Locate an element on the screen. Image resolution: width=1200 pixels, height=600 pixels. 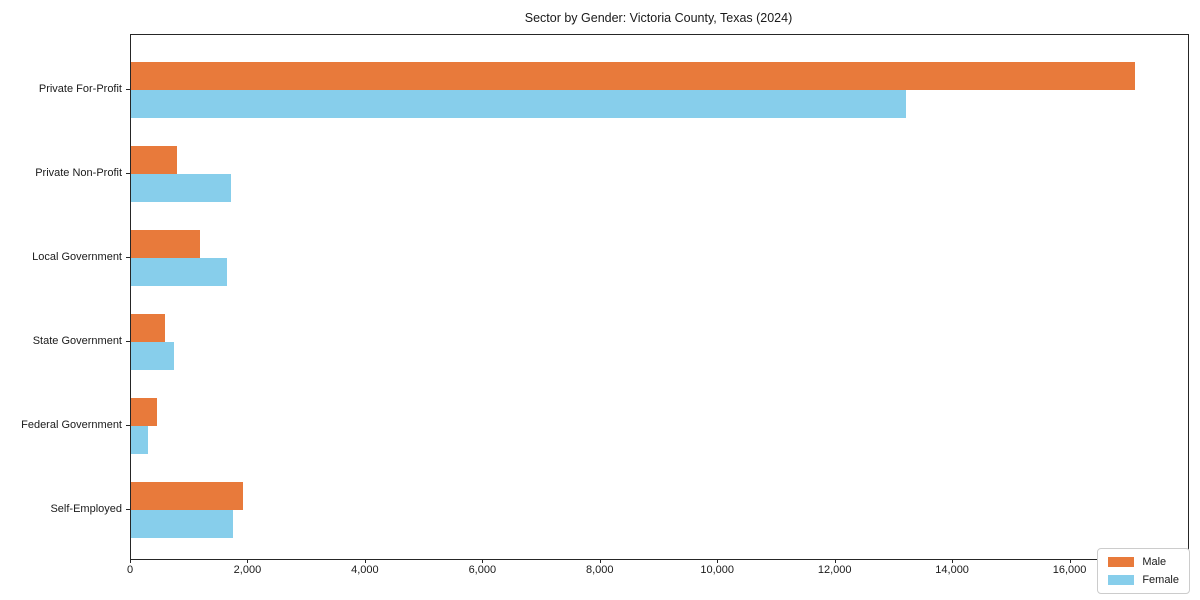
x-tick-label: 4,000 is located at coordinates (365, 570).